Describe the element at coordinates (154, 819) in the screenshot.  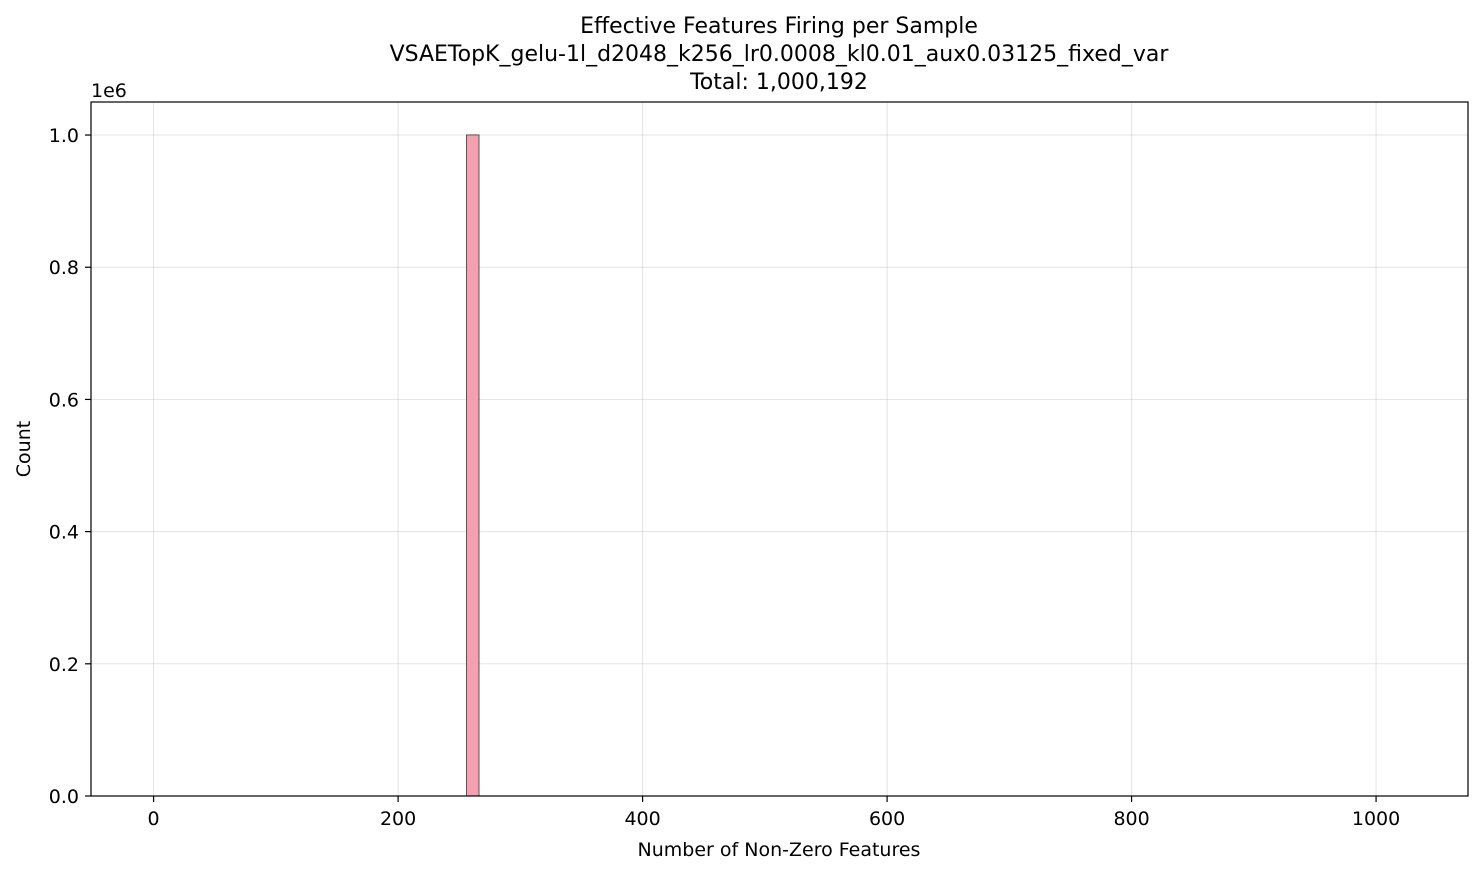
I see `x-tick-label: 0` at that location.